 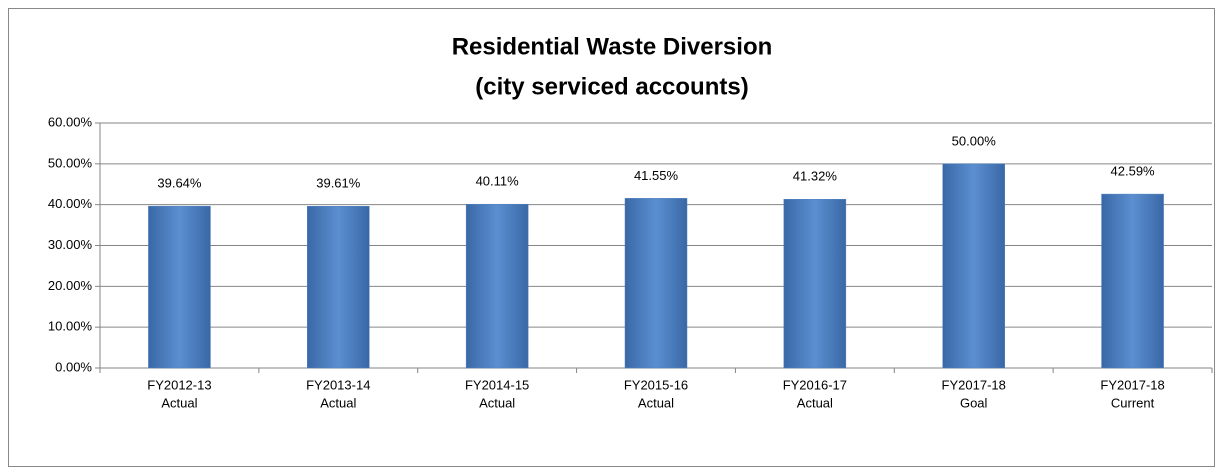 What do you see at coordinates (70, 326) in the screenshot?
I see `y-tick-label: 10.00%` at bounding box center [70, 326].